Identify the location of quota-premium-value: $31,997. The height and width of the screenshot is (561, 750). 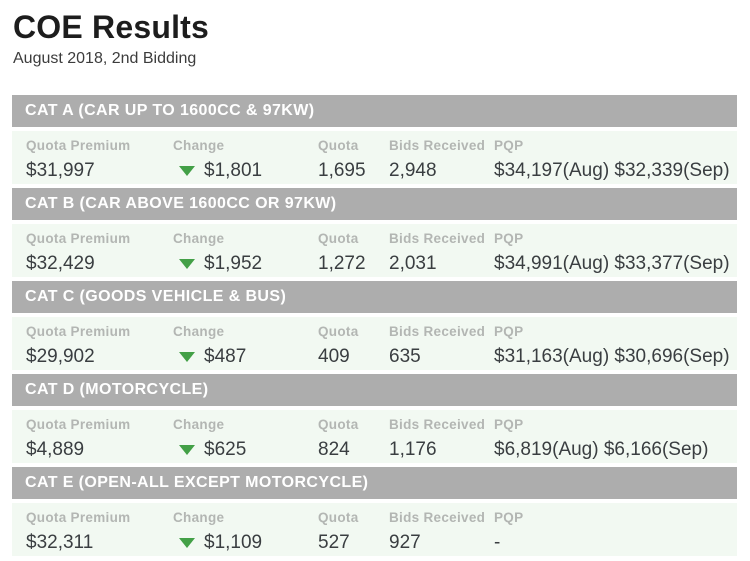
(60, 170).